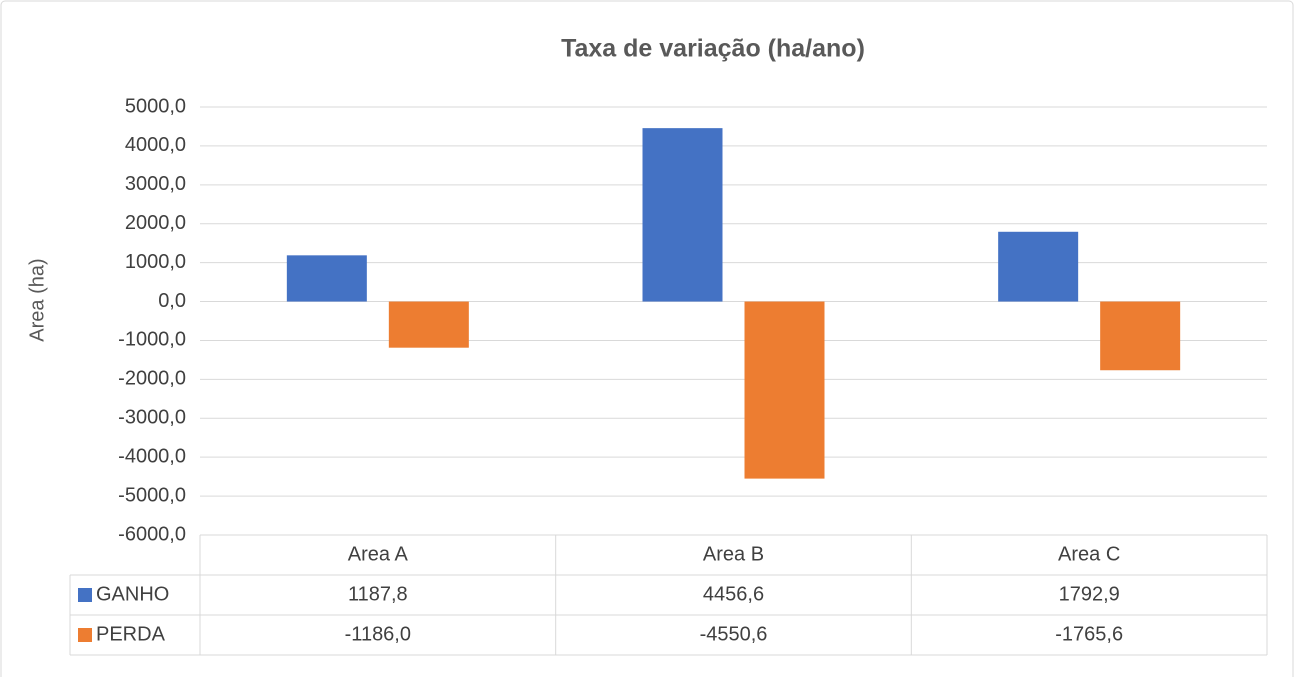  What do you see at coordinates (378, 634) in the screenshot?
I see `table-value: -1186,0` at bounding box center [378, 634].